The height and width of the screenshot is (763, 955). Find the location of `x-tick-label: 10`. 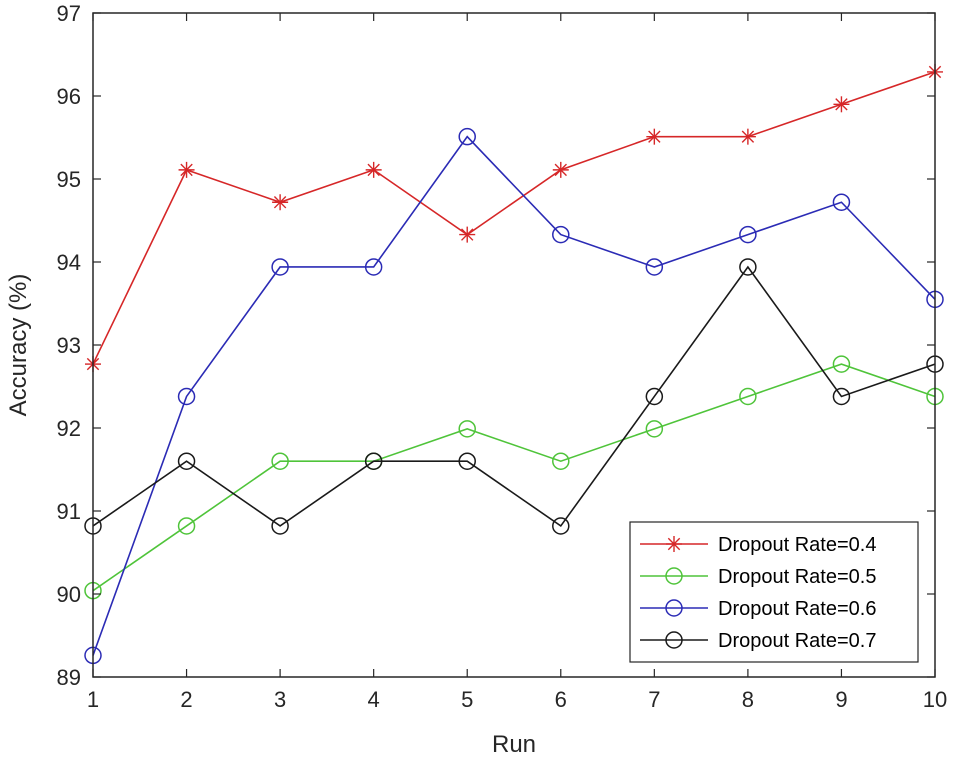

x-tick-label: 10 is located at coordinates (935, 699).